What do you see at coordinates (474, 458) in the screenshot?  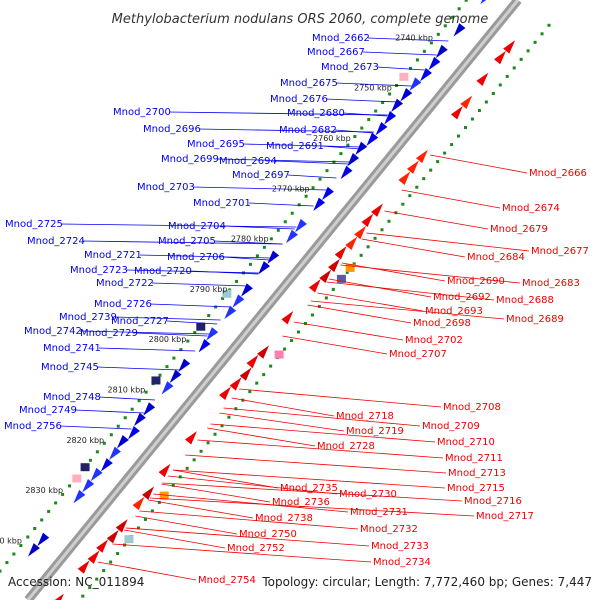 I see `reverse-gene-label: Mnod_2711` at bounding box center [474, 458].